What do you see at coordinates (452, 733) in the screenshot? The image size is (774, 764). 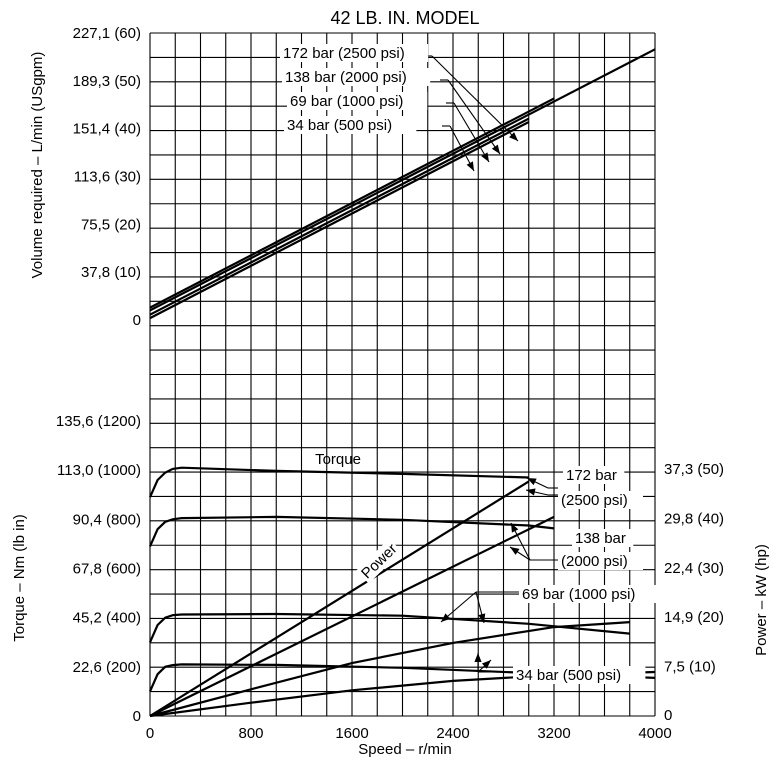 I see `x-tick-label: 2400` at bounding box center [452, 733].